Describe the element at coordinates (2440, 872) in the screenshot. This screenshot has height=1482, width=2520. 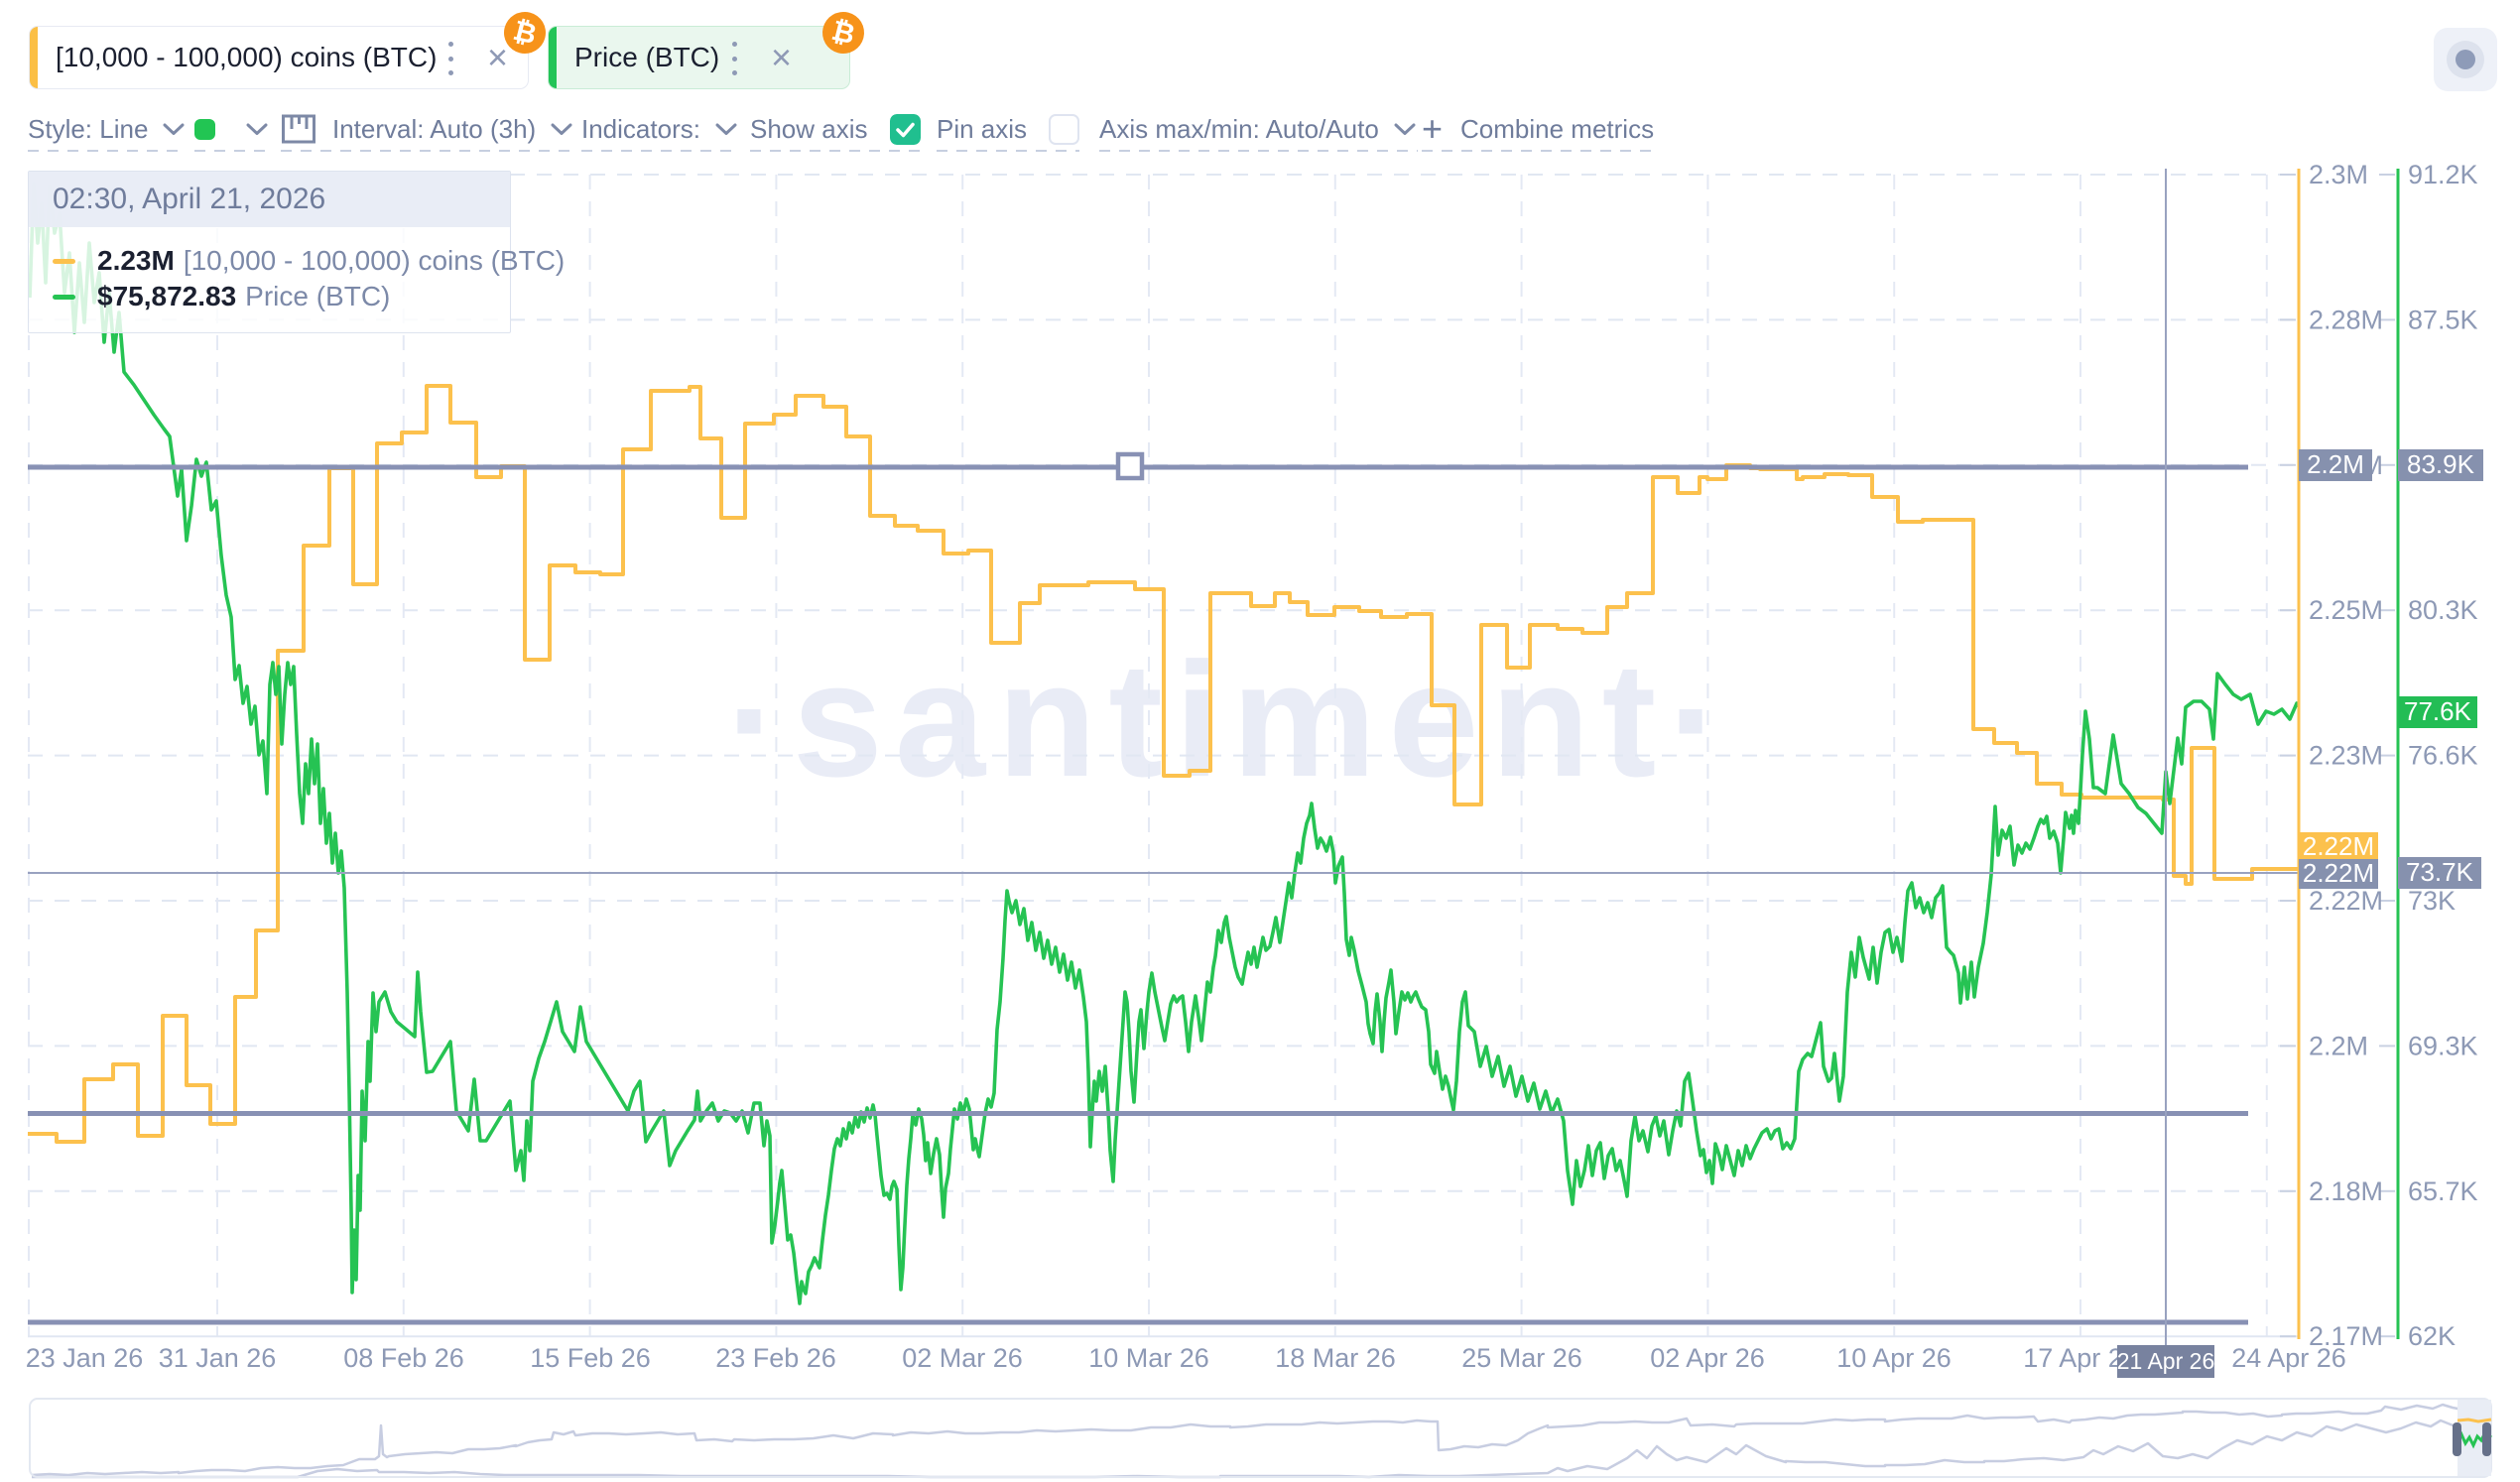
I see `svg-text: 73.7K` at that location.